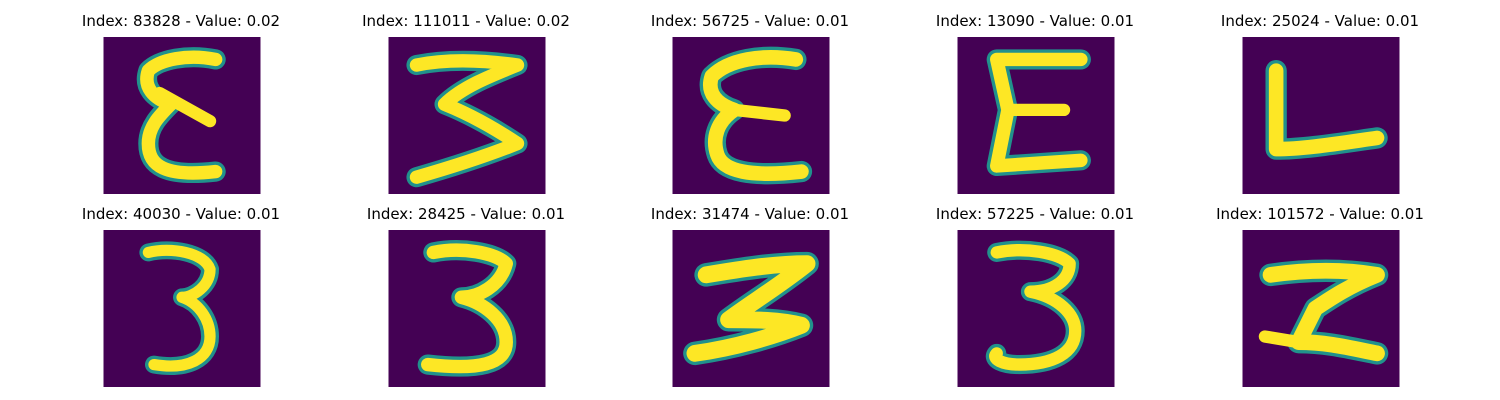  Describe the element at coordinates (181, 21) in the screenshot. I see `panel-title: Index: 83828 - Value: 0.02` at that location.